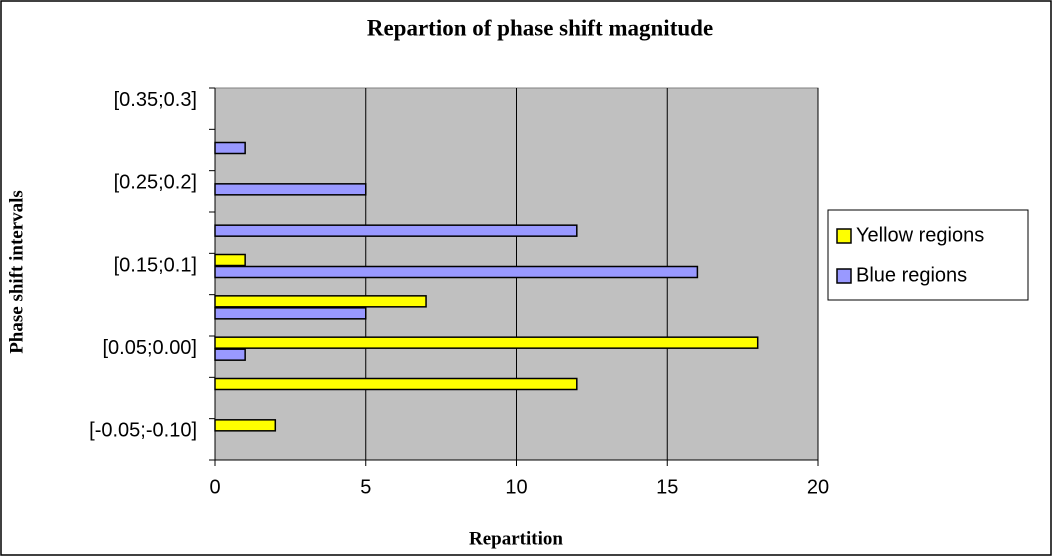  Describe the element at coordinates (516, 538) in the screenshot. I see `x-axis-title: Repartition` at that location.